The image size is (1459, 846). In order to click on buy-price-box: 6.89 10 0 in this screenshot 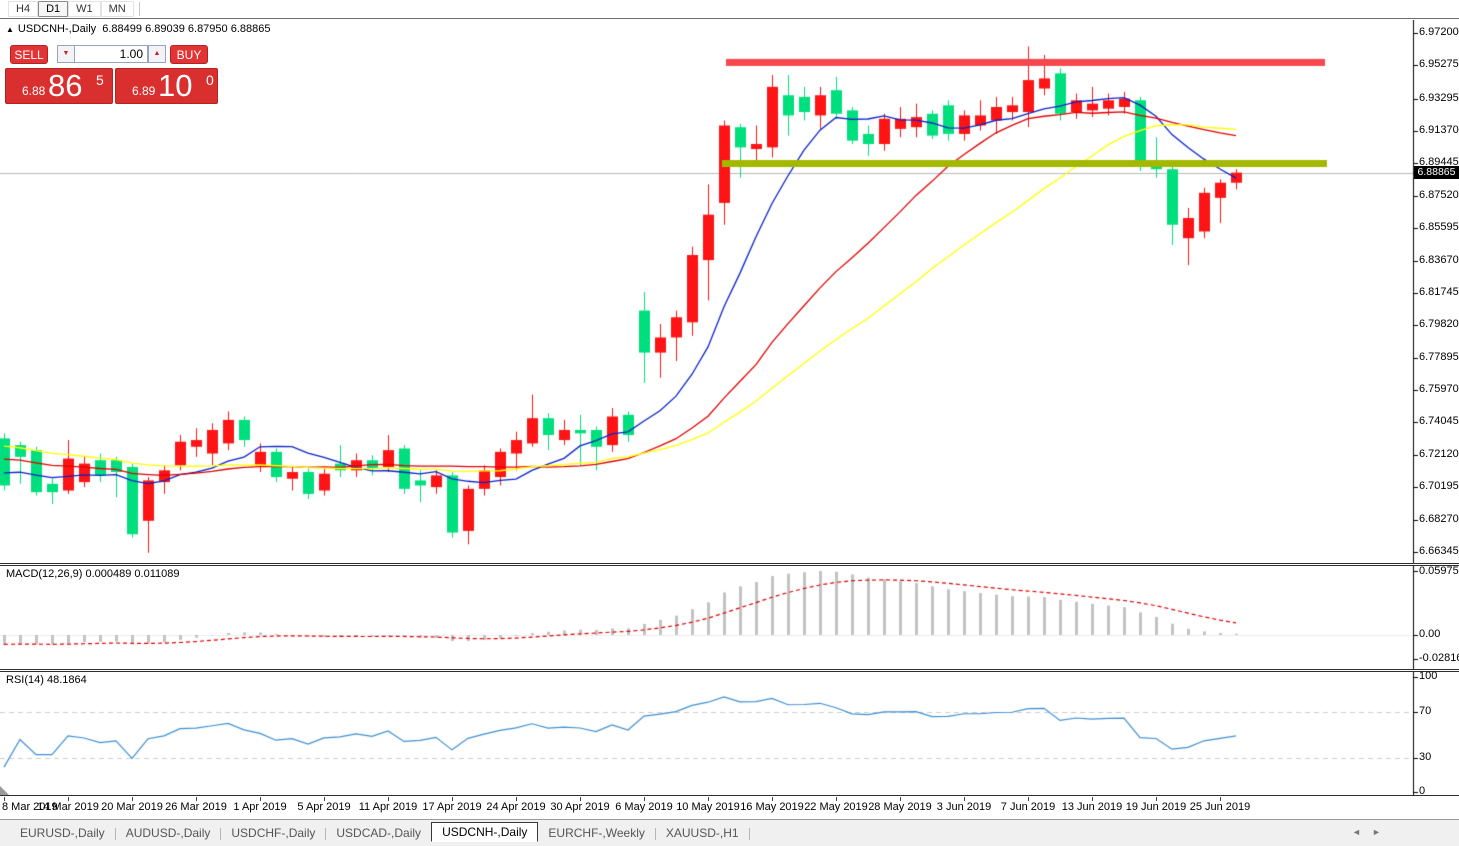, I will do `click(166, 86)`.